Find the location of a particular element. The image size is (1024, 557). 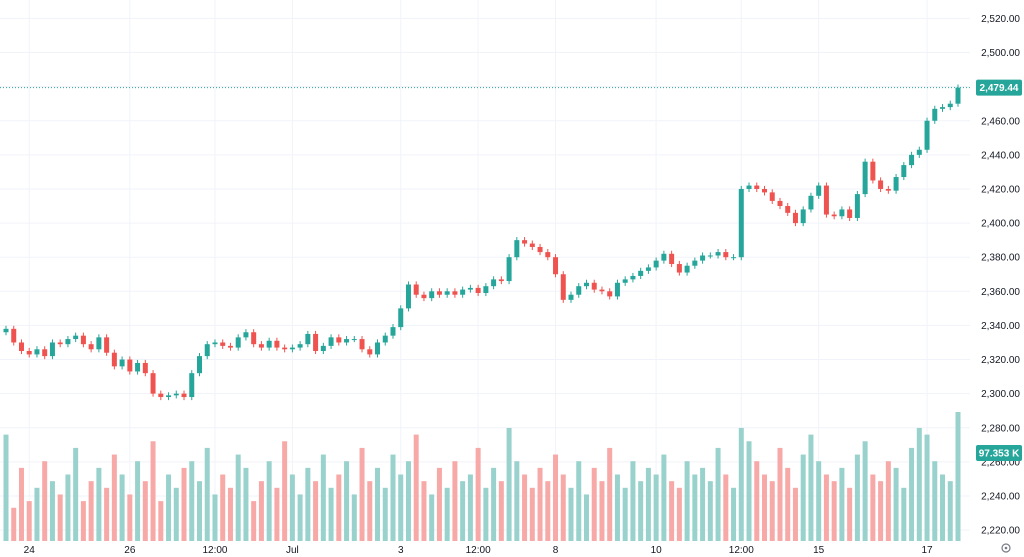

y-tick-label: 2,380.00 is located at coordinates (1000, 258).